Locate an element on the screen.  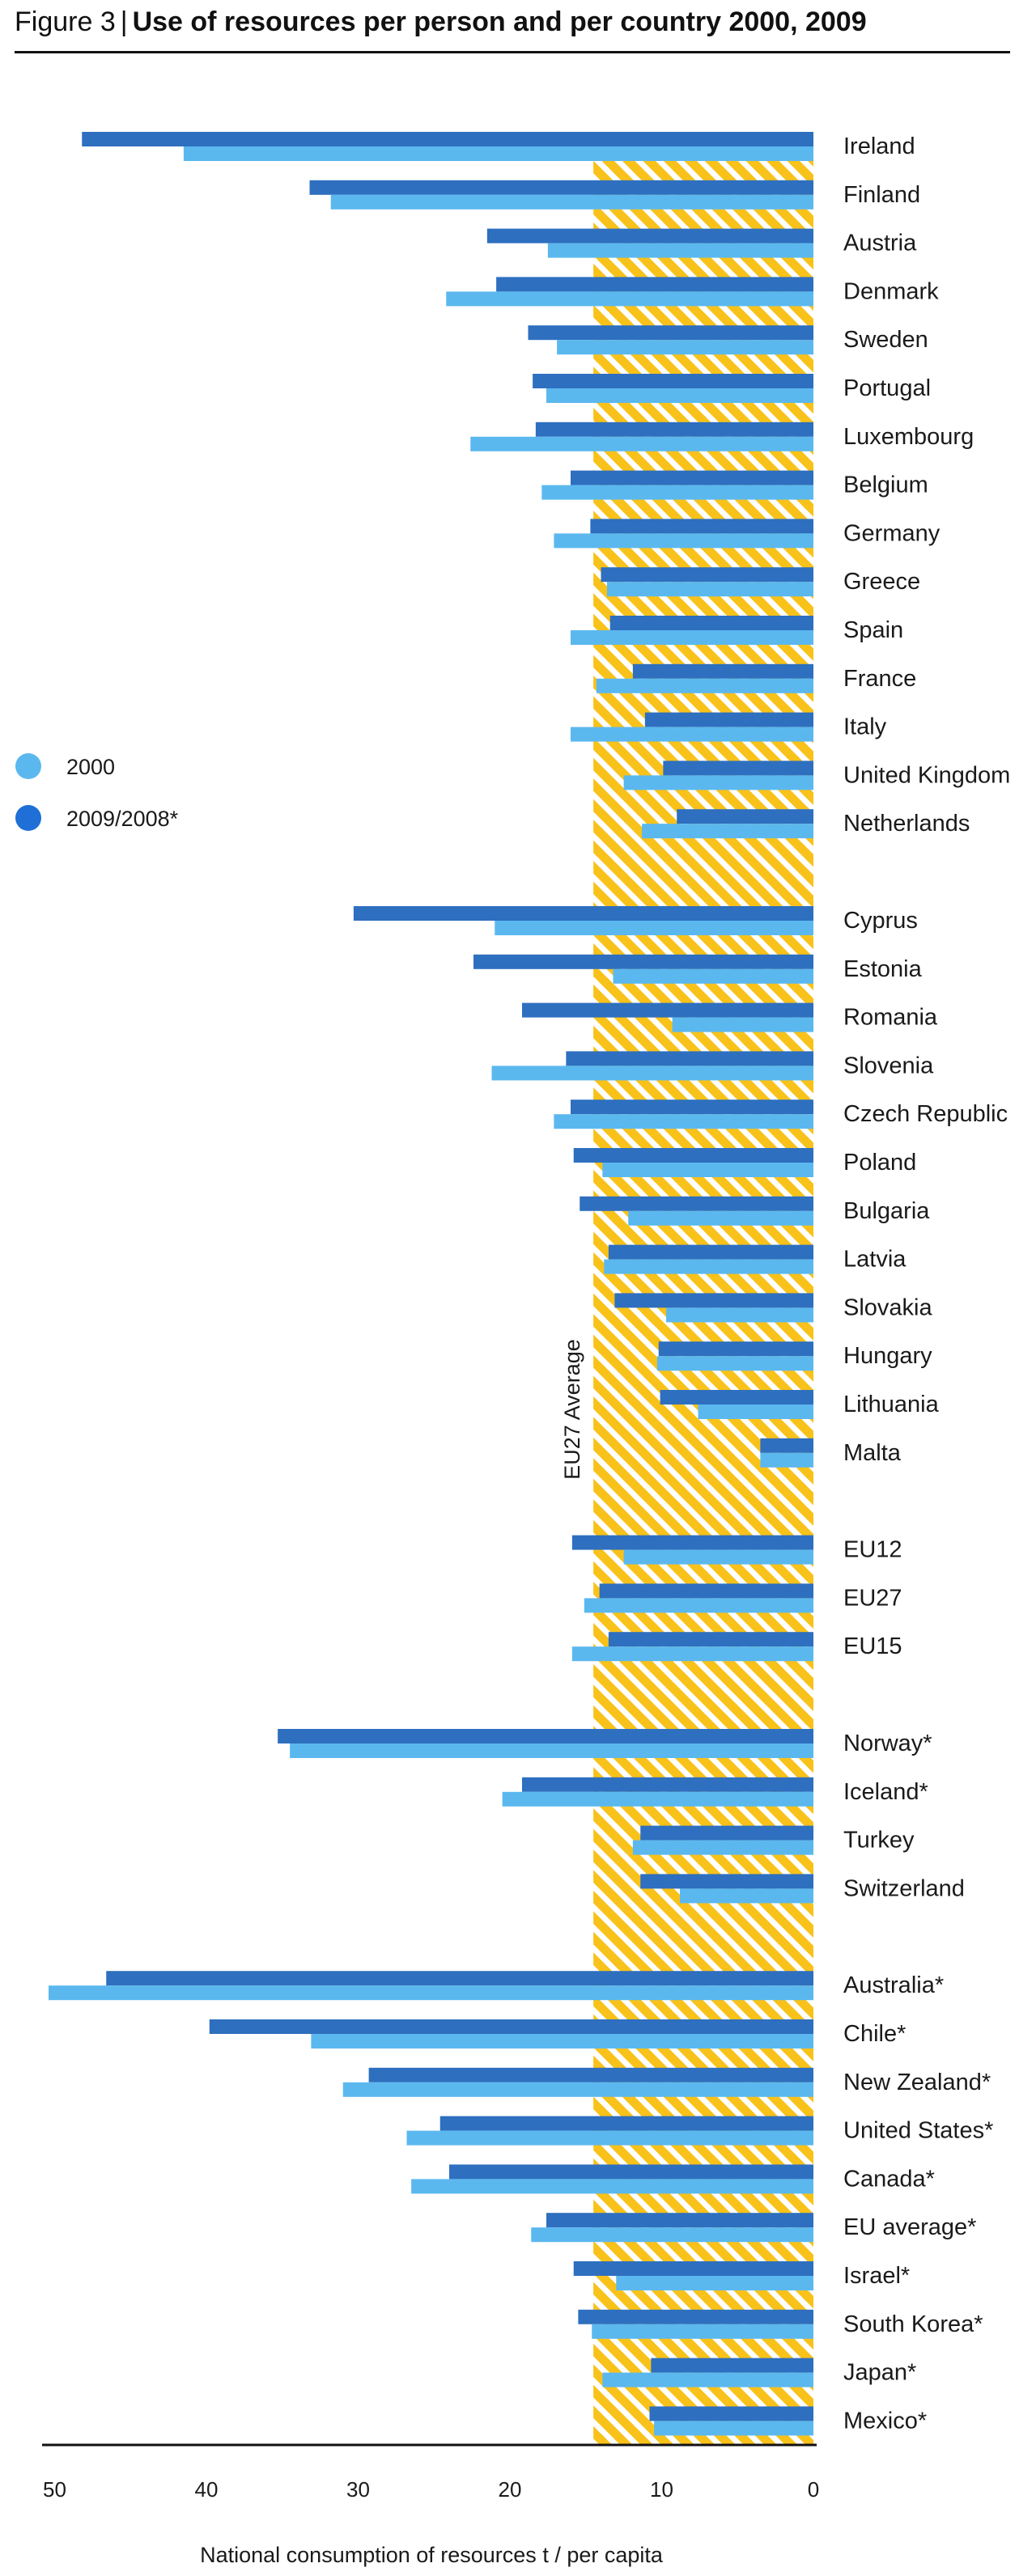
category-label: United States* is located at coordinates (918, 2131).